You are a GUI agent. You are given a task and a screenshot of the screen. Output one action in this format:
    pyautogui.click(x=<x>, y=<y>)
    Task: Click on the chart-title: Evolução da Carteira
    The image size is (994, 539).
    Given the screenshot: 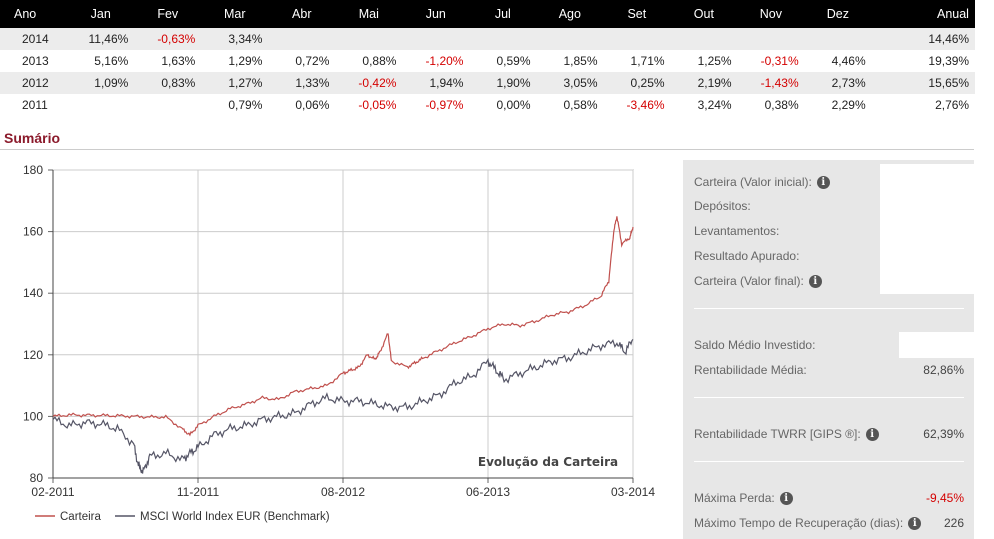 What is the action you would take?
    pyautogui.click(x=548, y=462)
    